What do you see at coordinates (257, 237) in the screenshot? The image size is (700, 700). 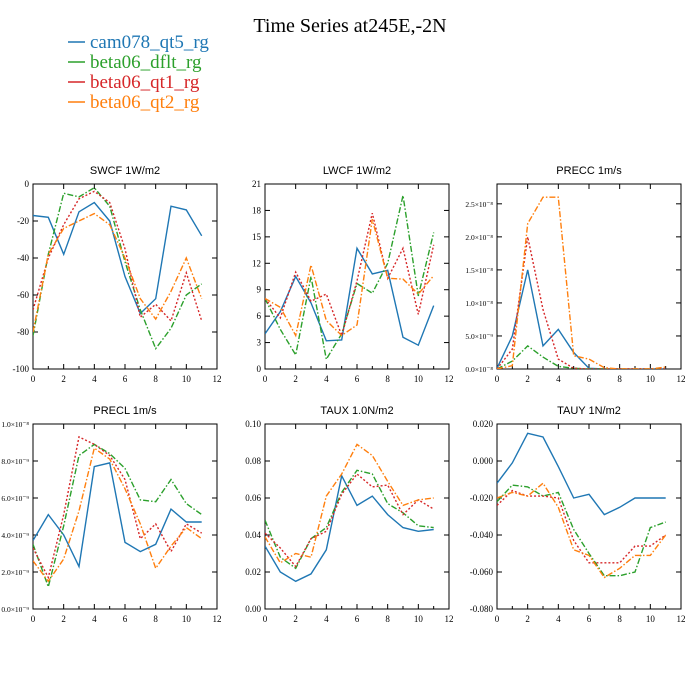 I see `y-tick-label: 15` at bounding box center [257, 237].